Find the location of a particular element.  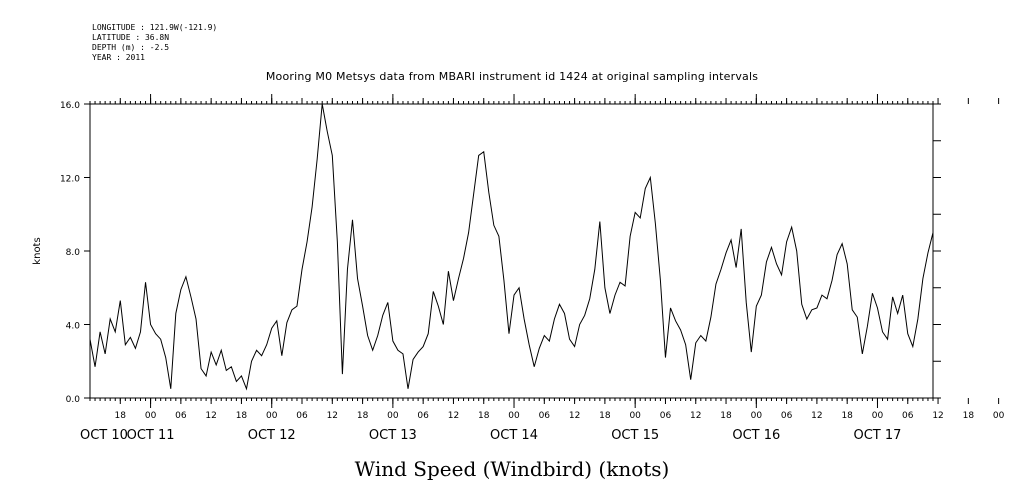

x-day-label: OCT 15 is located at coordinates (635, 435).